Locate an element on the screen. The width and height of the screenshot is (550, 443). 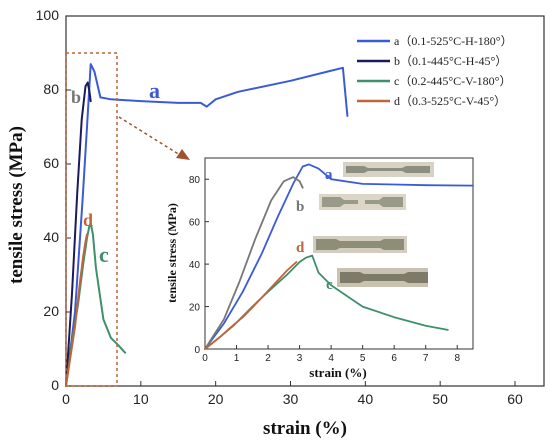
inset-y-tick-label-0: 0 is located at coordinates (197, 350).